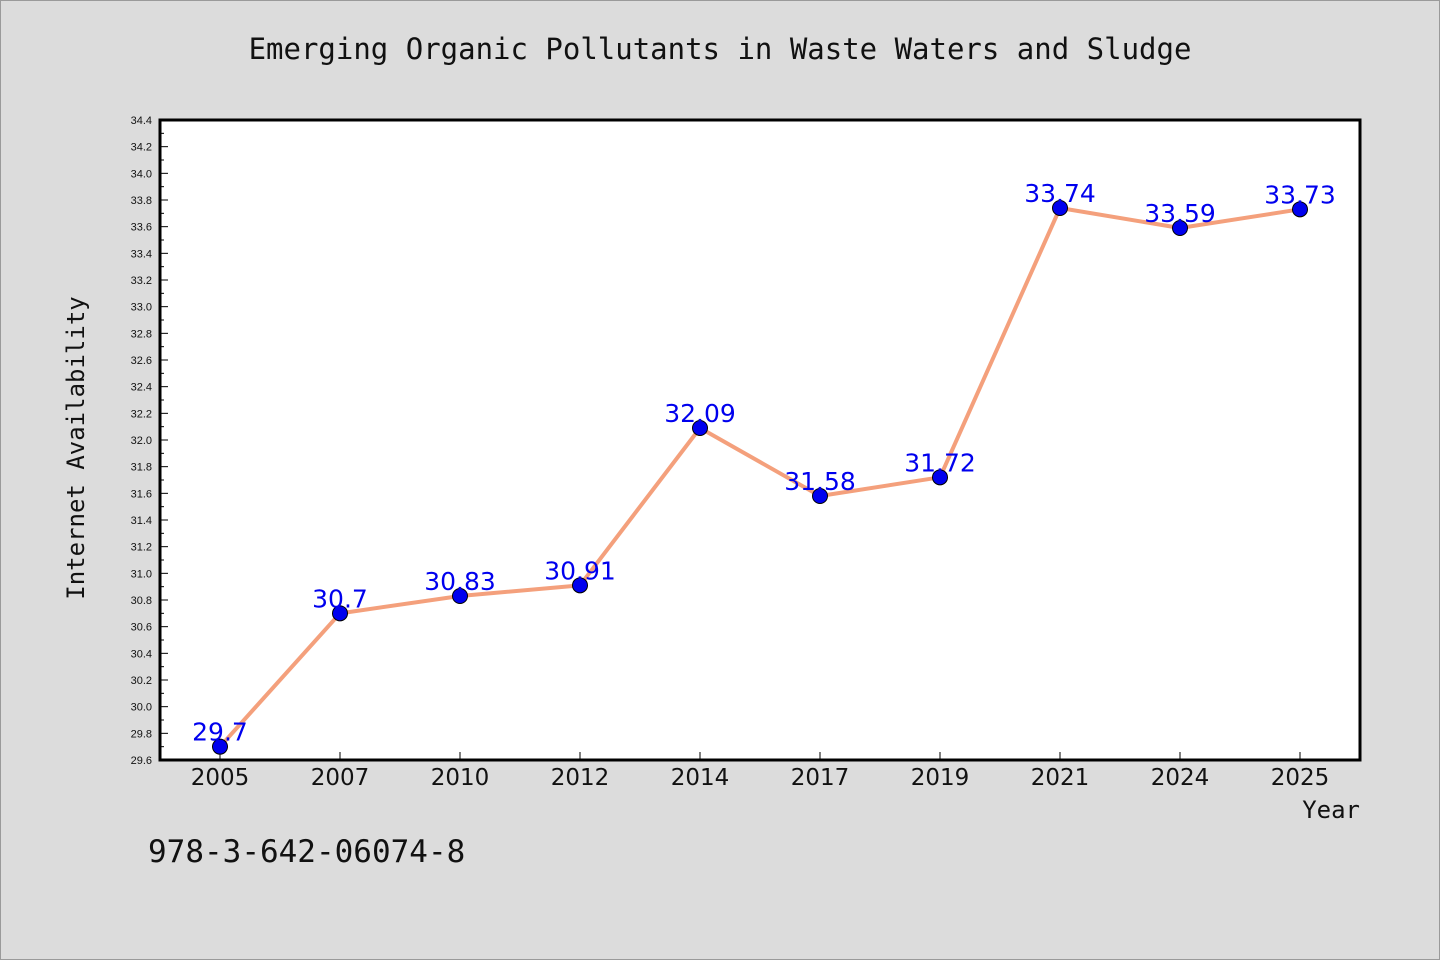 This screenshot has width=1440, height=960. Describe the element at coordinates (1300, 194) in the screenshot. I see `data-label: 33.73` at that location.